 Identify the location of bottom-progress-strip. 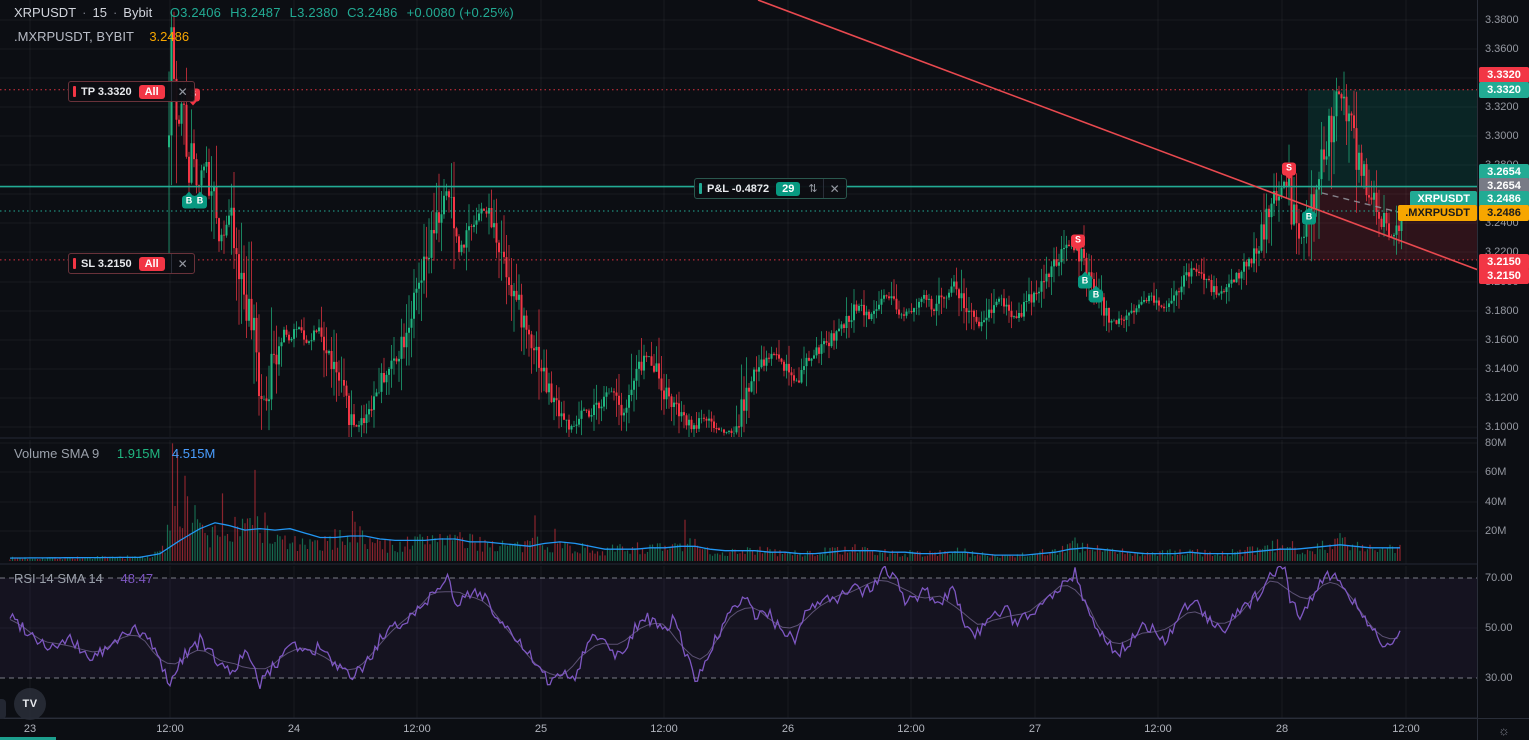
(28, 738).